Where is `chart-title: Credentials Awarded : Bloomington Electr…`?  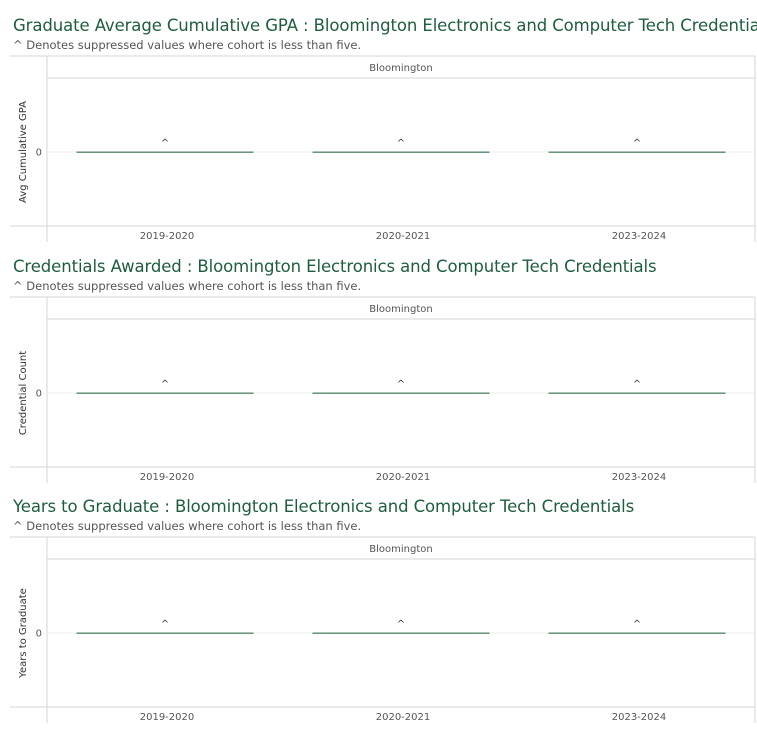 chart-title: Credentials Awarded : Bloomington Electr… is located at coordinates (335, 266).